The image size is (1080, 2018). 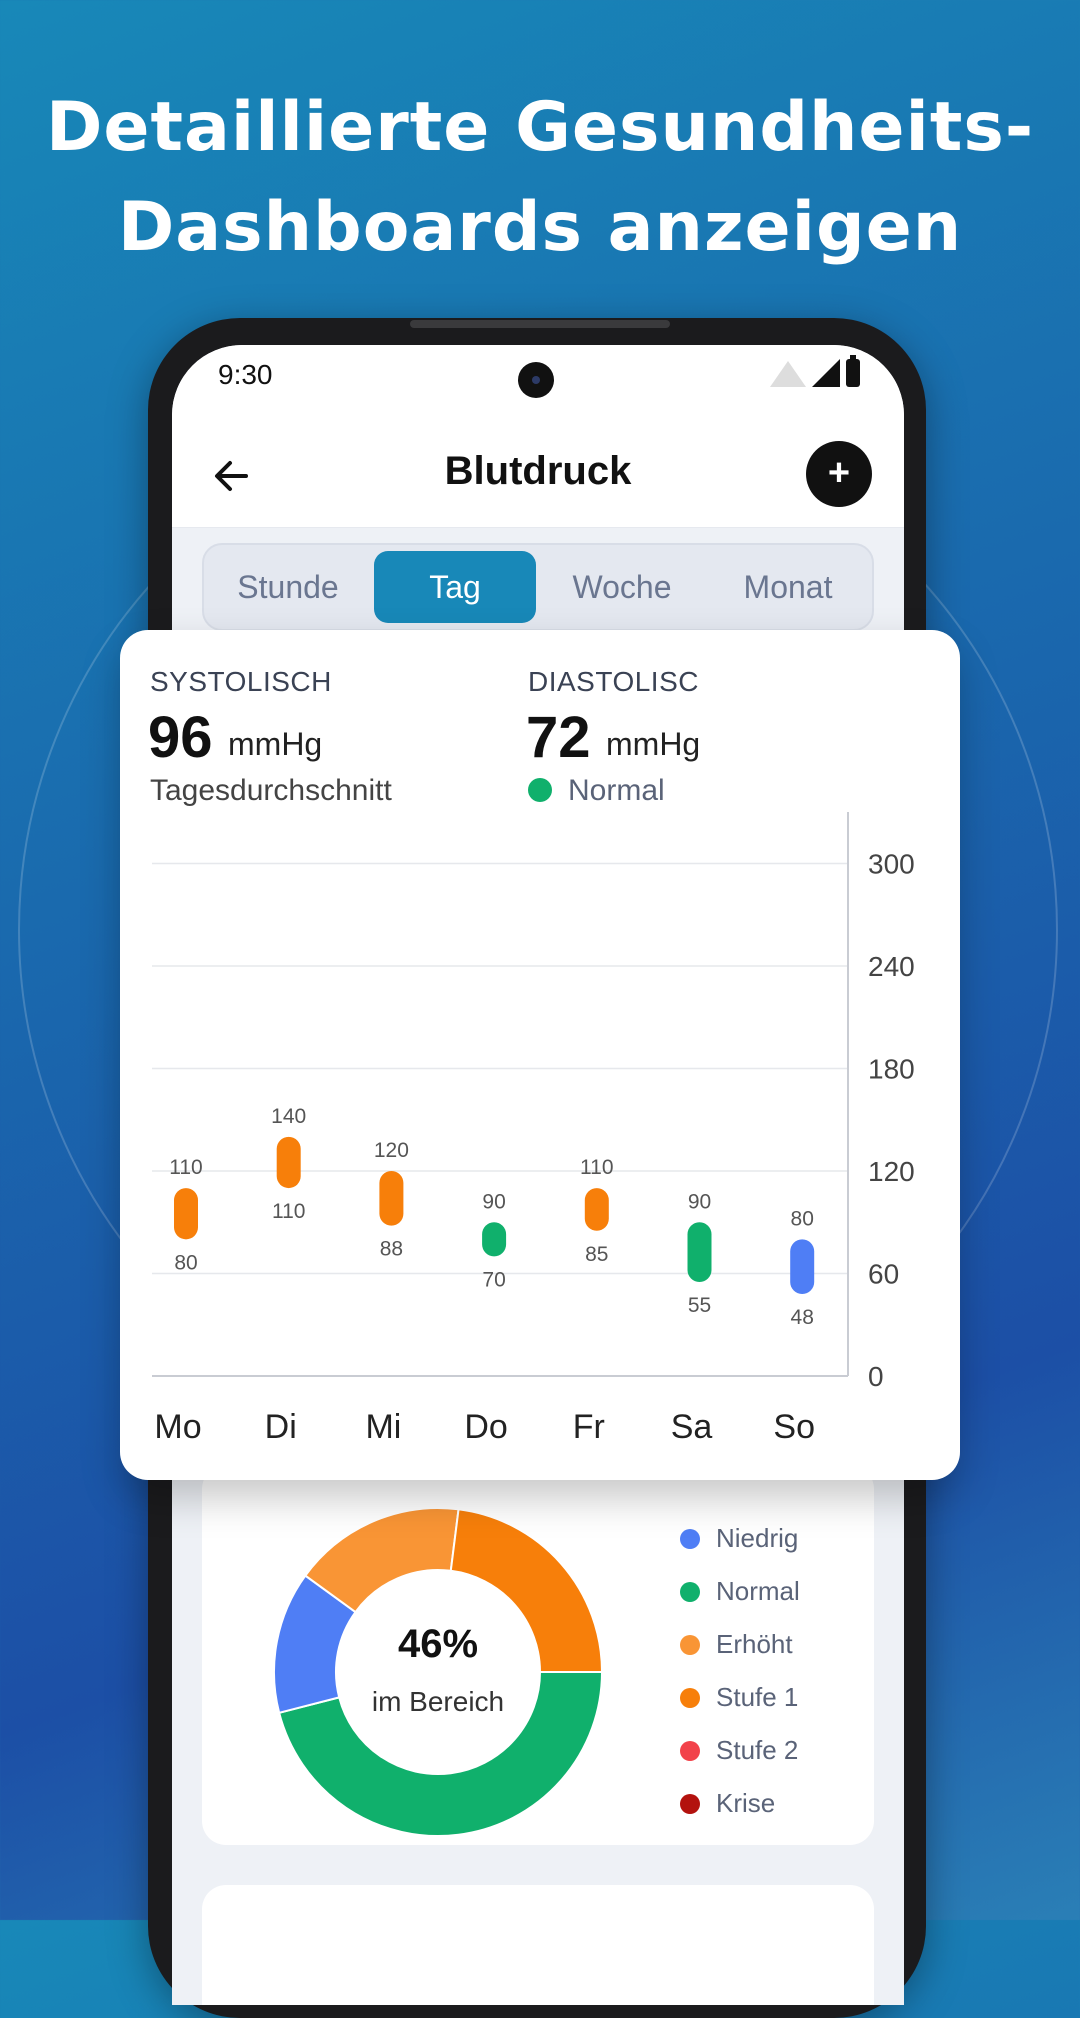 I want to click on tab-monat: Monat, so click(x=788, y=587).